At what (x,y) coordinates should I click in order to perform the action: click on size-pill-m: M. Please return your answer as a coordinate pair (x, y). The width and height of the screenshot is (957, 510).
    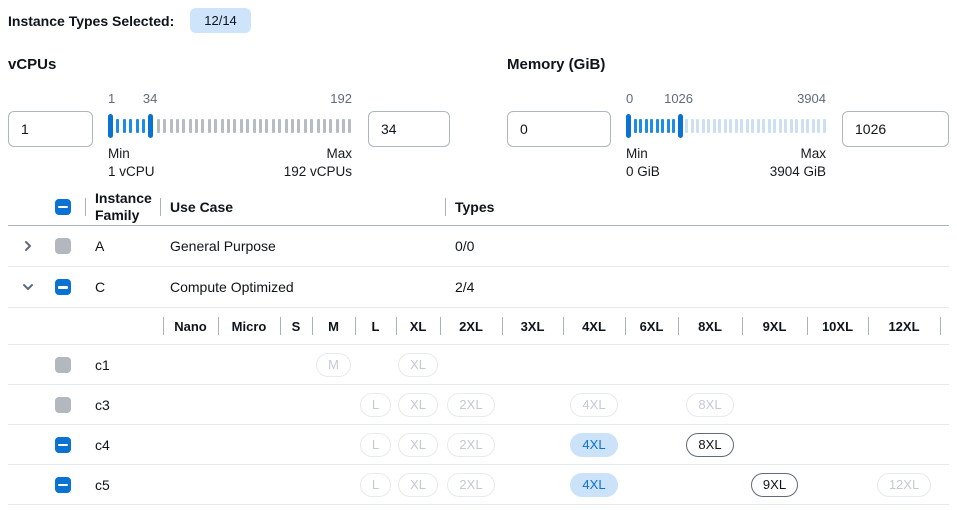
    Looking at the image, I should click on (333, 364).